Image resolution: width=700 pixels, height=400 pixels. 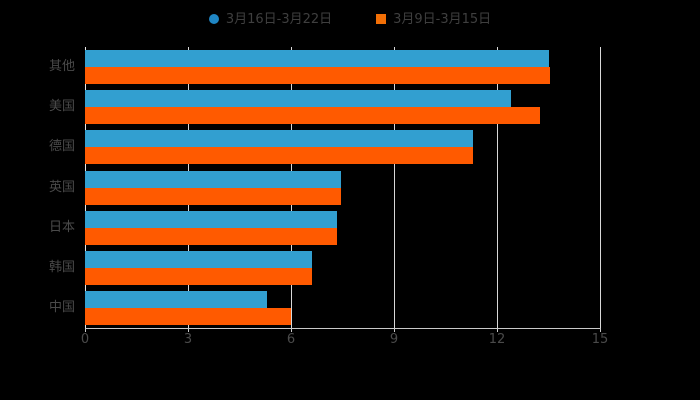 I want to click on bar-其他-series-0, so click(x=317, y=59).